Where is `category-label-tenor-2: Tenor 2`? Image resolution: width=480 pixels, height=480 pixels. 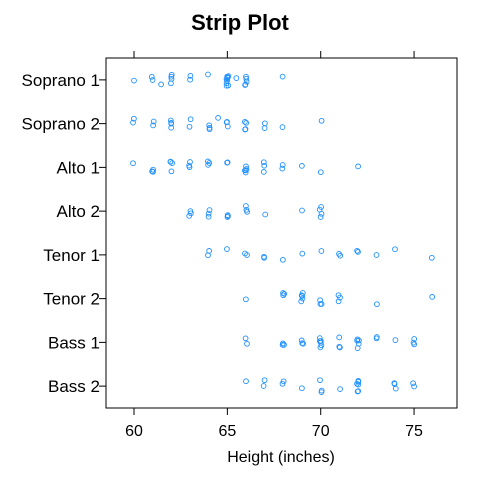
category-label-tenor-2: Tenor 2 is located at coordinates (71, 299).